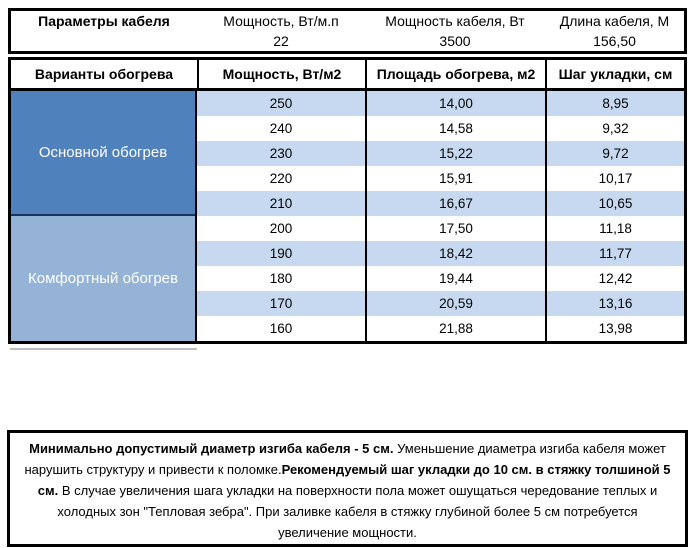  I want to click on power-cell: 210, so click(281, 203).